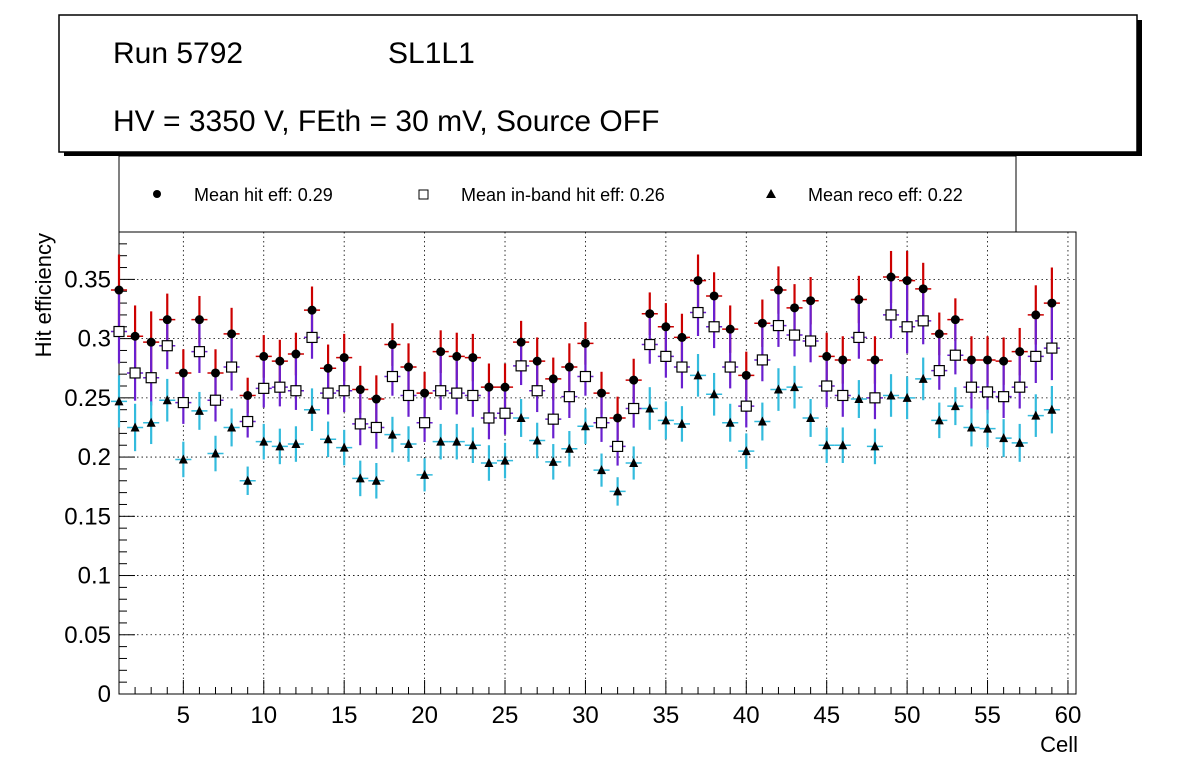 Image resolution: width=1196 pixels, height=772 pixels. Describe the element at coordinates (563, 195) in the screenshot. I see `legend-inband-label: Mean in-band hit eff: 0.26` at that location.